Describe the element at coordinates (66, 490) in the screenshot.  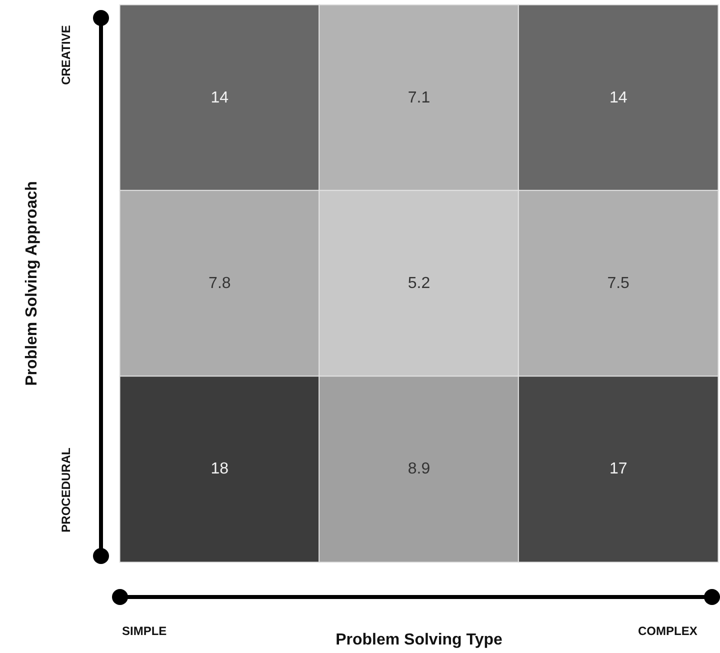
I see `text: PROCEDURAL` at that location.